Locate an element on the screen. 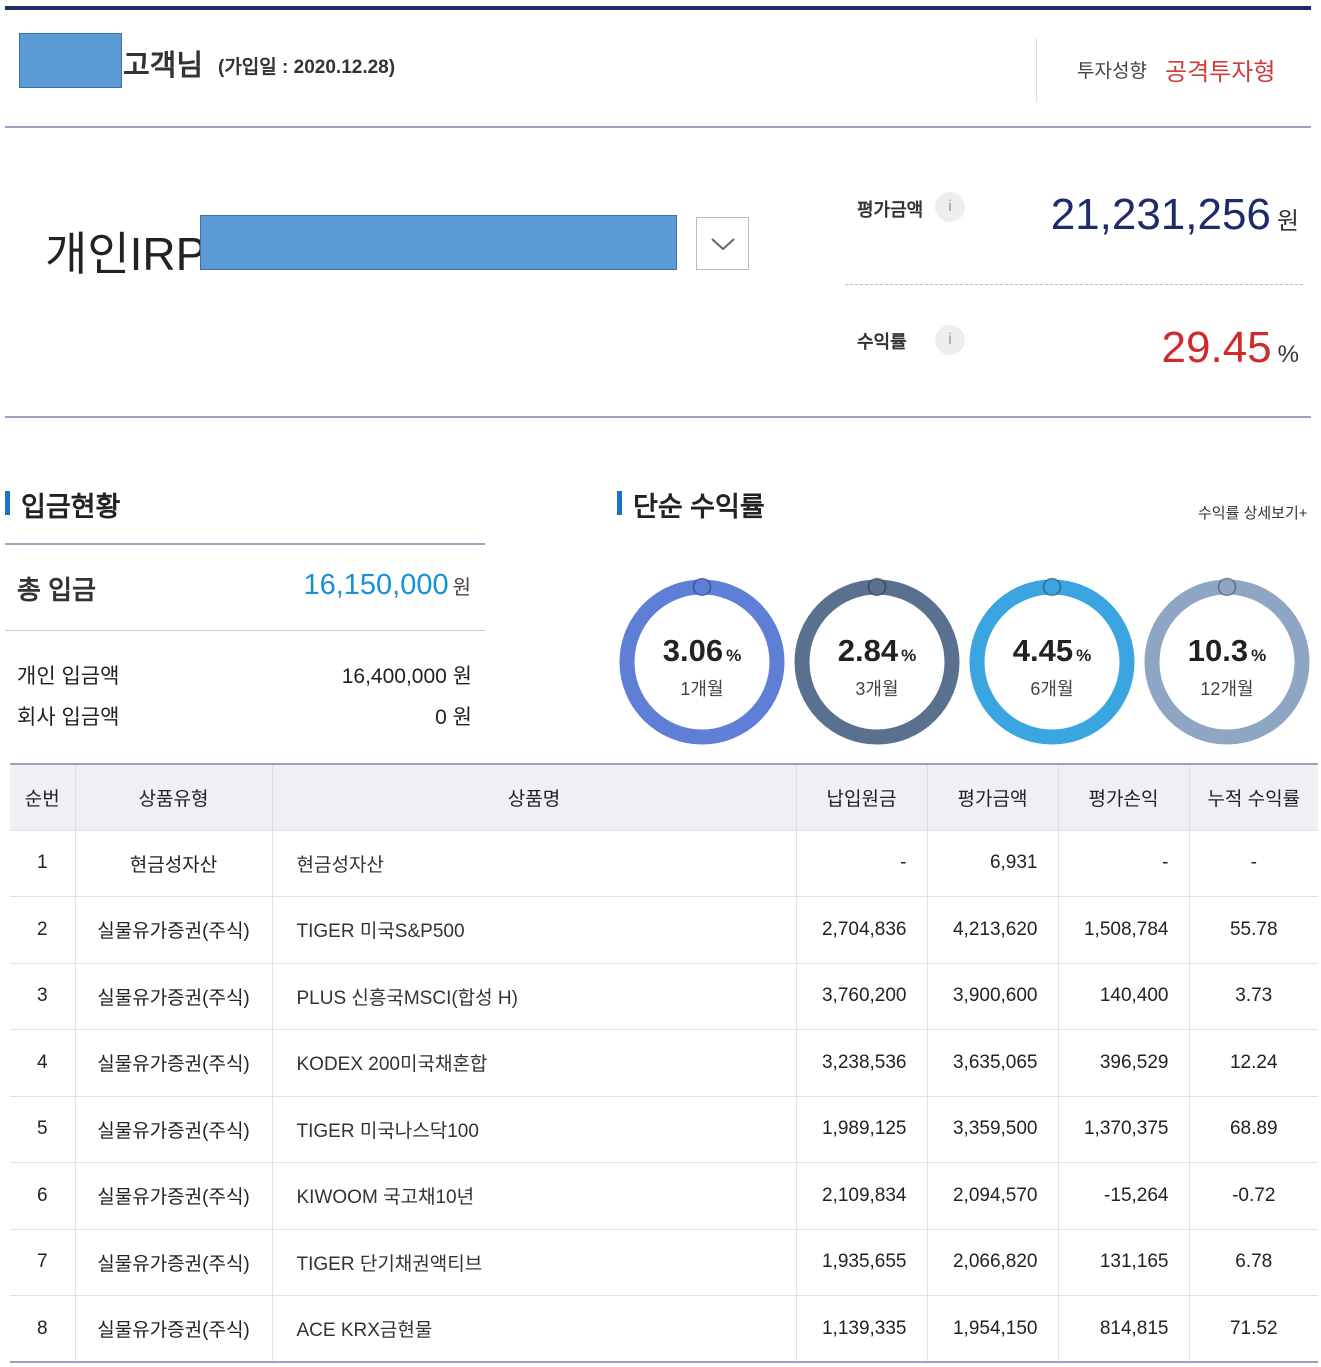 The image size is (1321, 1367). product-name: TIGER 단기채권액티브 is located at coordinates (533, 1262).